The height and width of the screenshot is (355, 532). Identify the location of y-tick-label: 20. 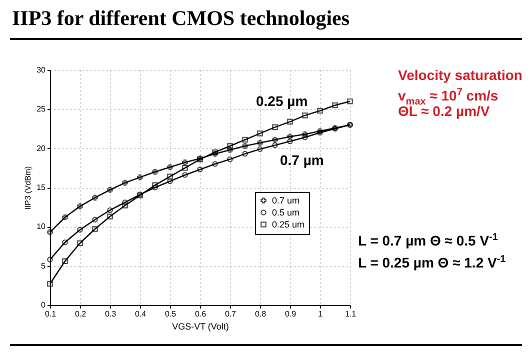
(41, 148).